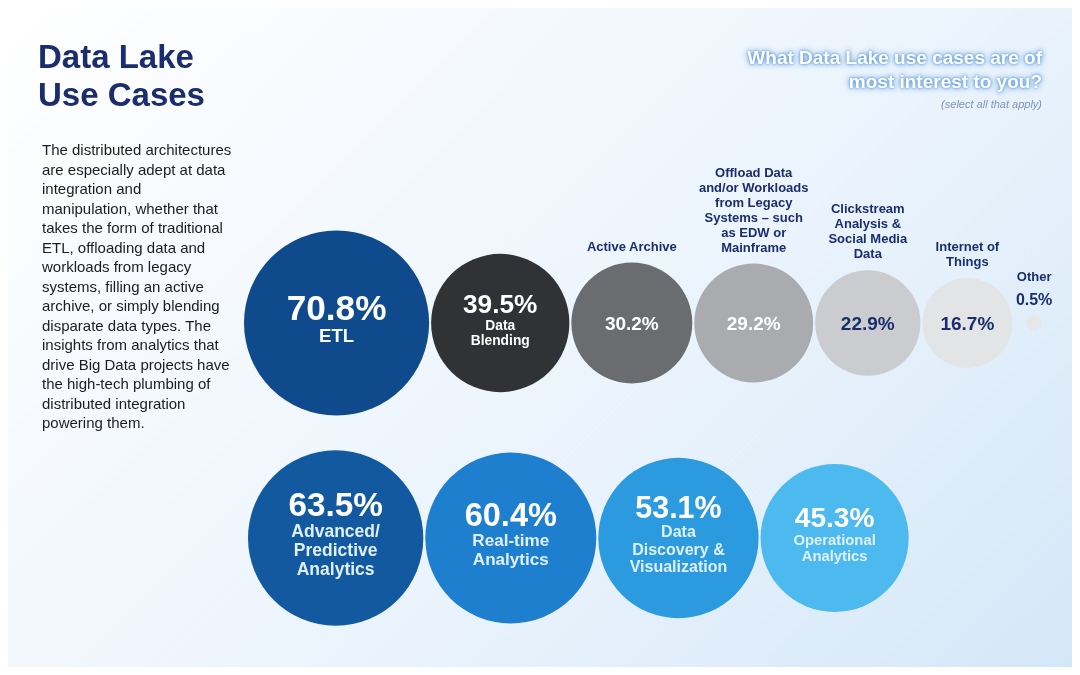 The width and height of the screenshot is (1080, 675). What do you see at coordinates (631, 246) in the screenshot?
I see `category-label: Active Archive` at bounding box center [631, 246].